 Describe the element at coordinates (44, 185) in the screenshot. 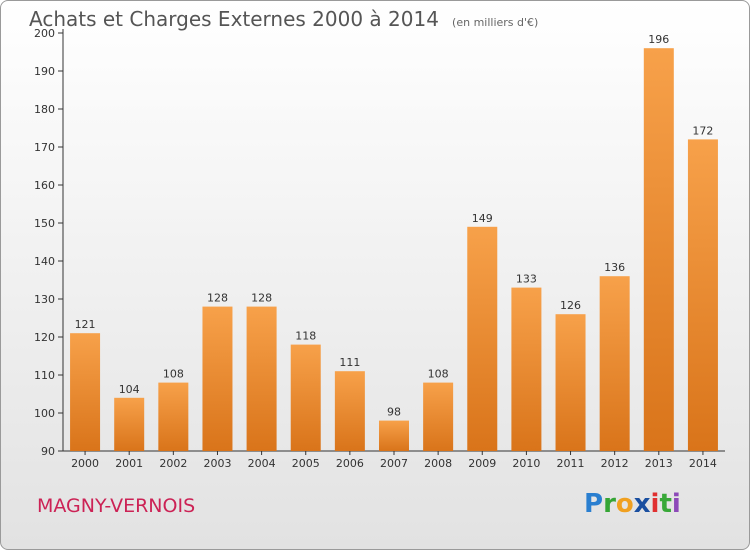

I see `y-tick-label: 160` at that location.